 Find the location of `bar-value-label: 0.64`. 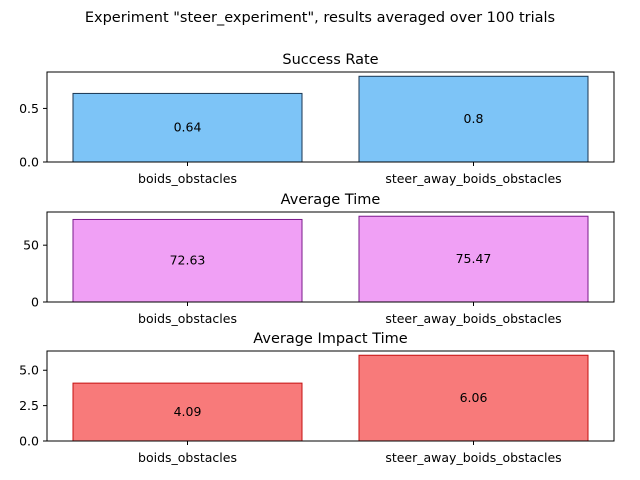

bar-value-label: 0.64 is located at coordinates (188, 127).